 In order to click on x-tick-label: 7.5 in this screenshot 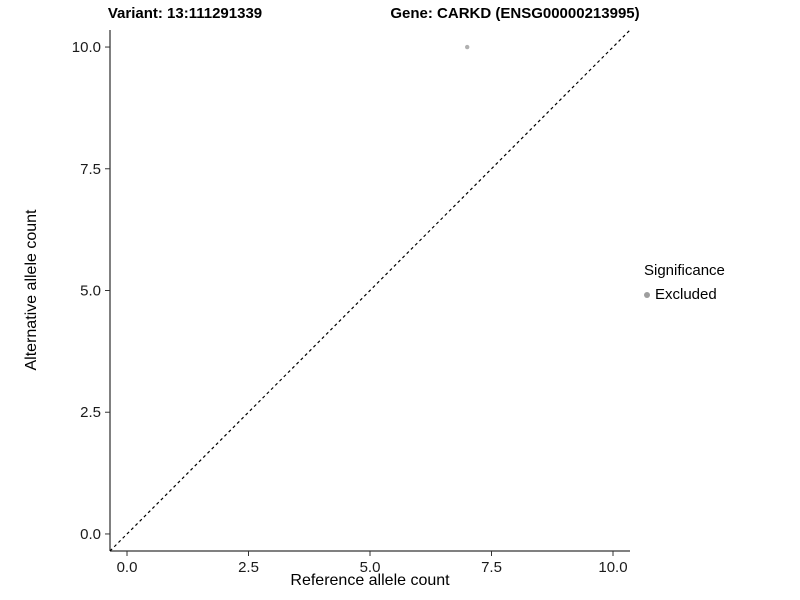, I will do `click(491, 567)`.